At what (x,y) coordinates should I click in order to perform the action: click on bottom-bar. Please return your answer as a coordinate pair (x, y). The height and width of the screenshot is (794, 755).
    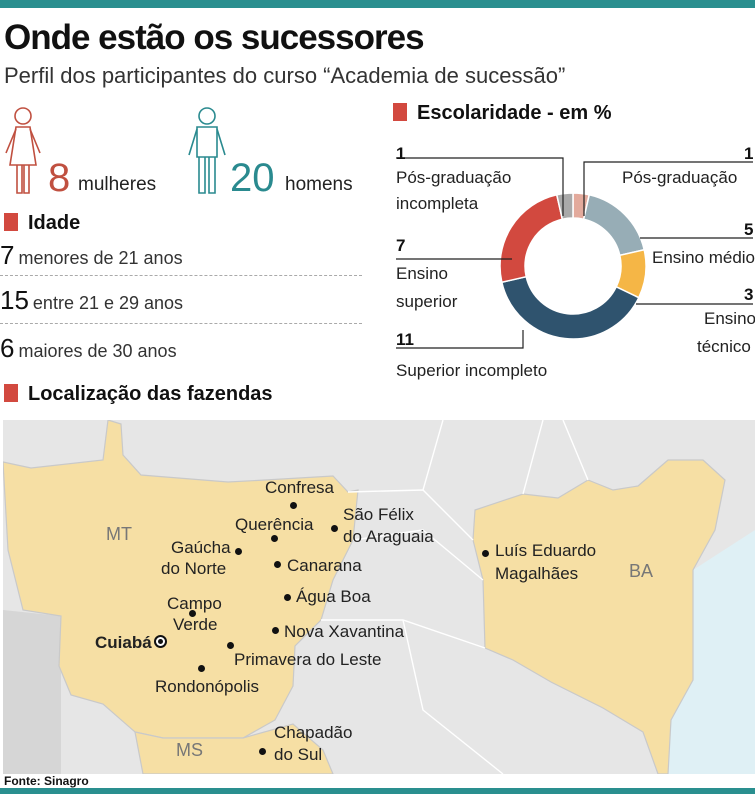
    Looking at the image, I should click on (377, 791).